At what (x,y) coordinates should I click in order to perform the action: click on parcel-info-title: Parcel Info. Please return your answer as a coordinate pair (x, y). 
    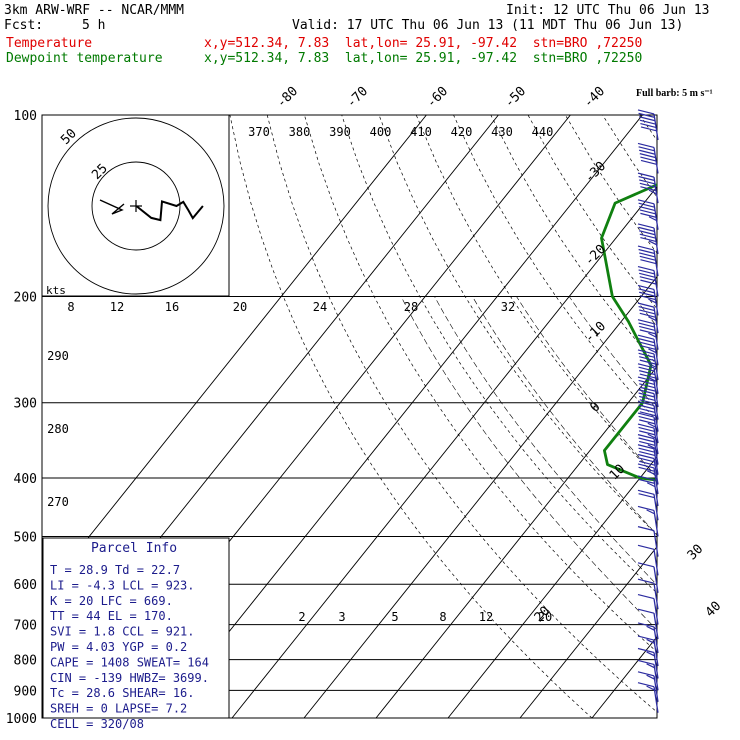
    Looking at the image, I should click on (134, 548).